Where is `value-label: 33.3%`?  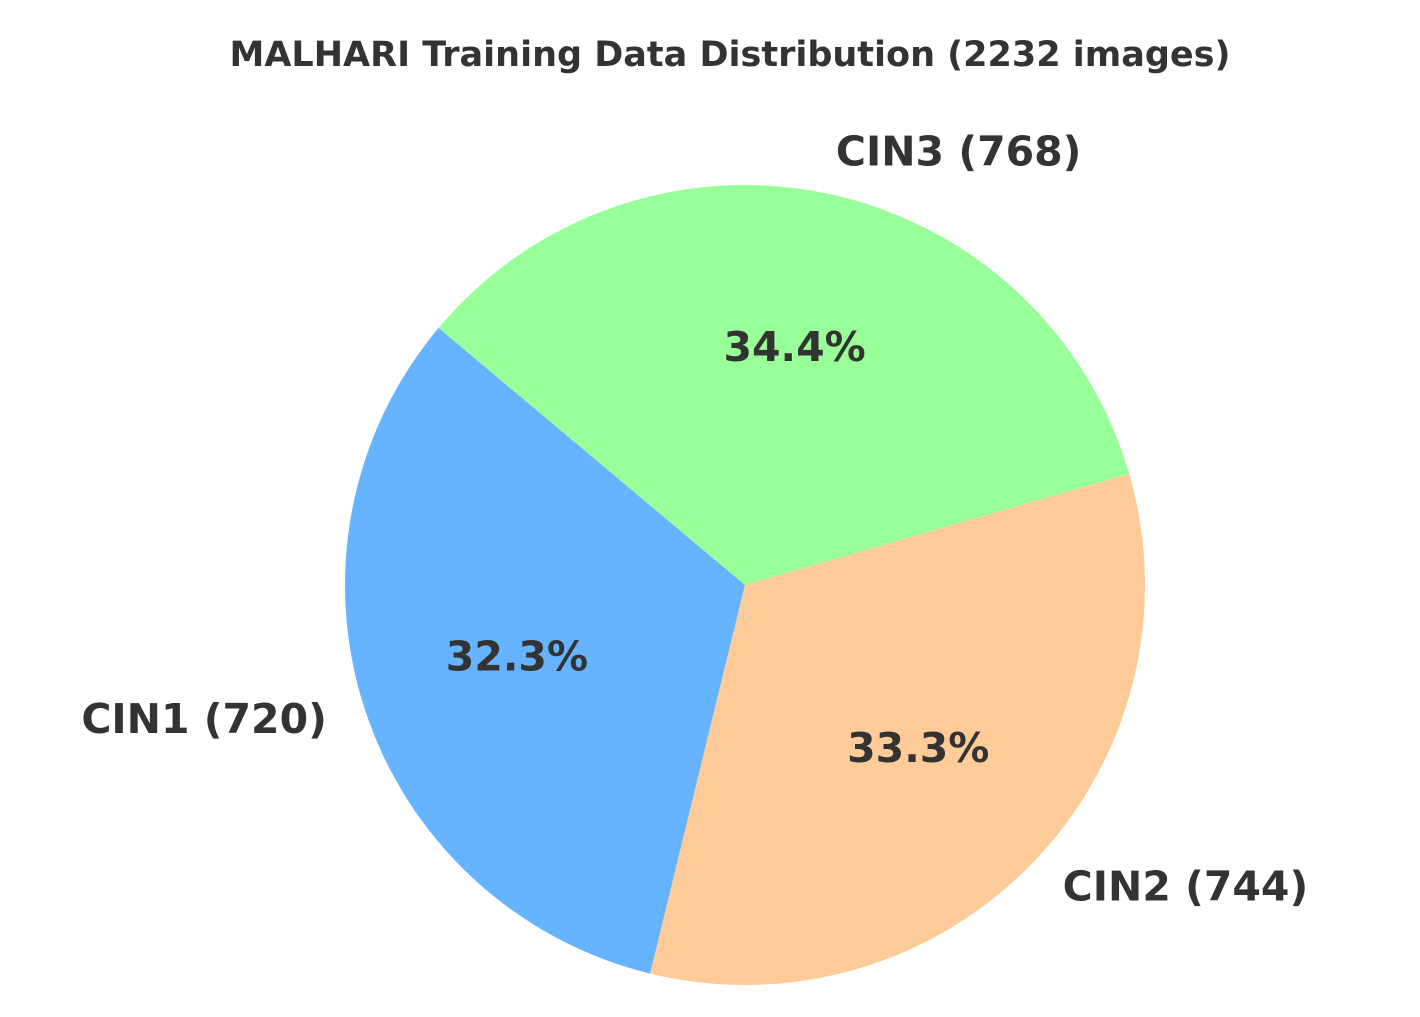
value-label: 33.3% is located at coordinates (918, 748).